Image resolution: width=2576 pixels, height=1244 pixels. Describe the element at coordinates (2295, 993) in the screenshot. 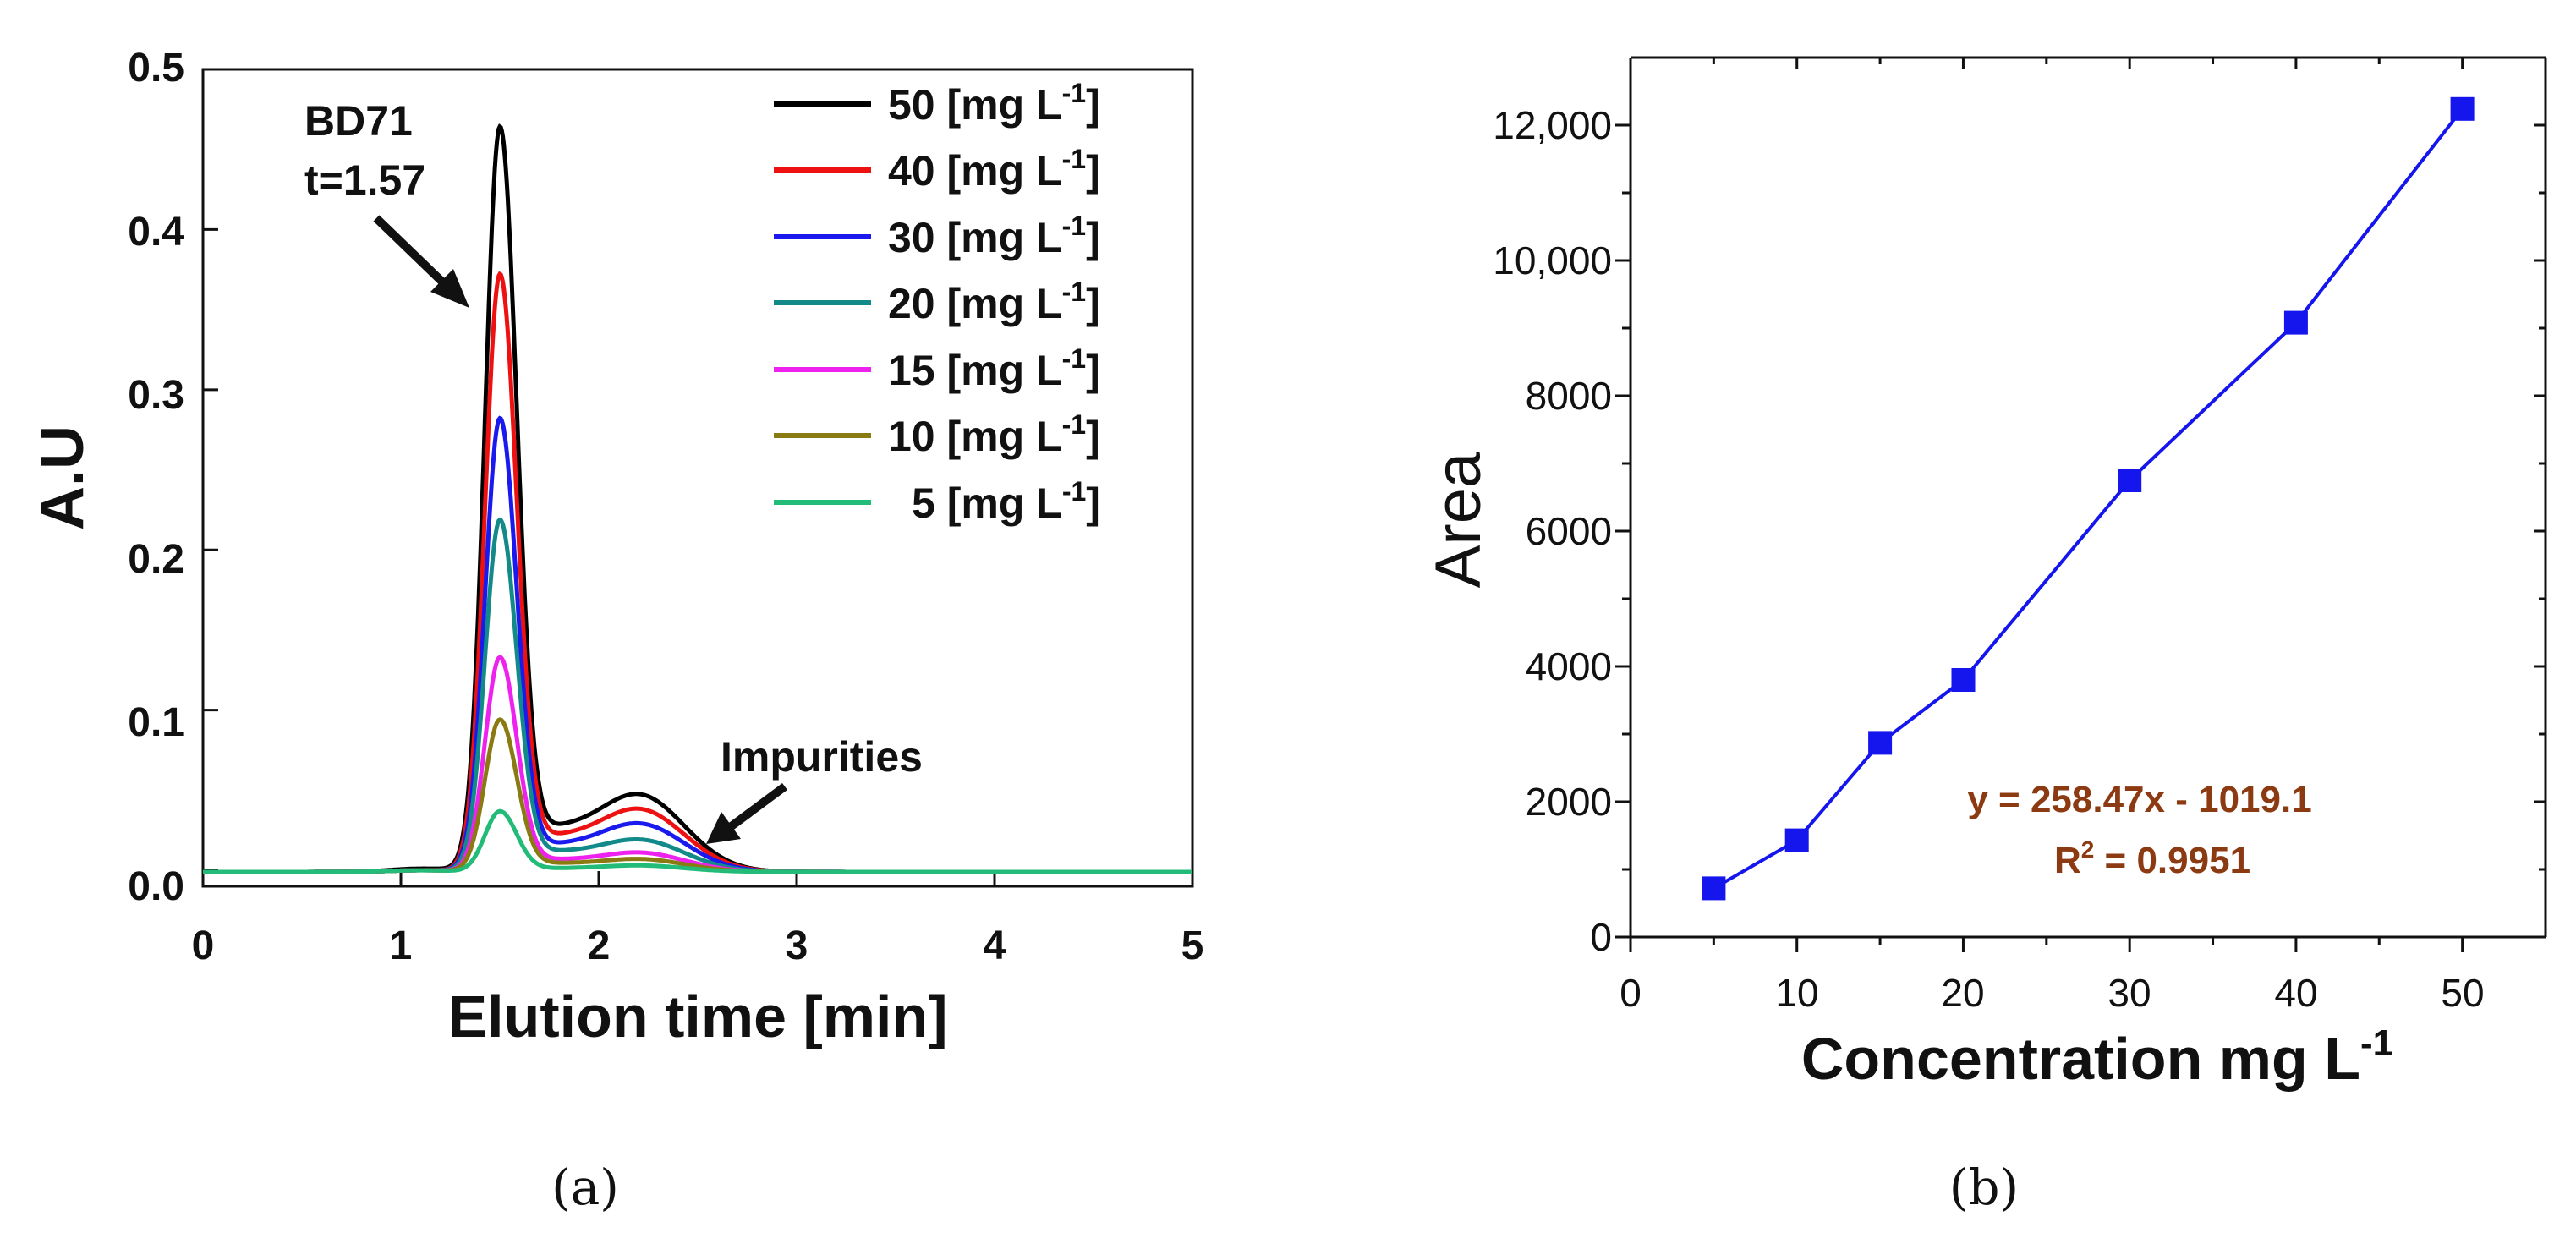

I see `b-xtick-4: 40` at that location.